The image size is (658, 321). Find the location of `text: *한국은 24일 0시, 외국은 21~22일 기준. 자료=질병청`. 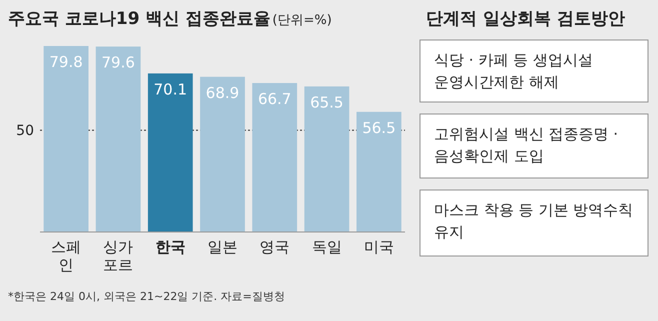

text: *한국은 24일 0시, 외국은 21~22일 기준. 자료=질병청 is located at coordinates (146, 296).